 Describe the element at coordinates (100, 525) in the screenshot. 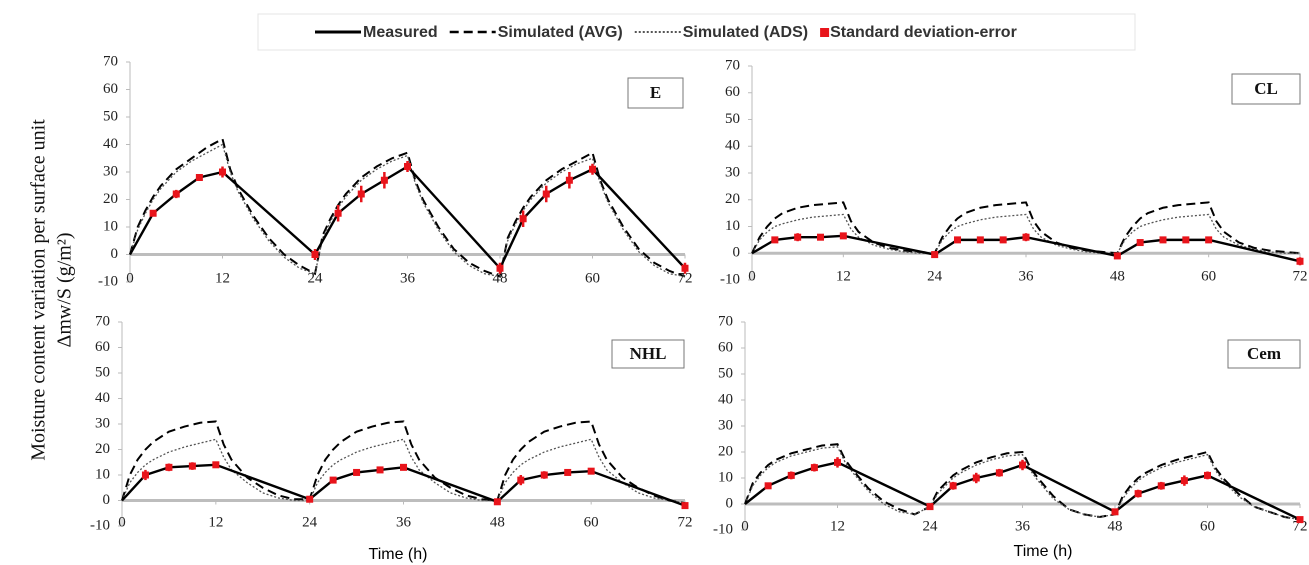

I see `y-tick-label: -10` at that location.